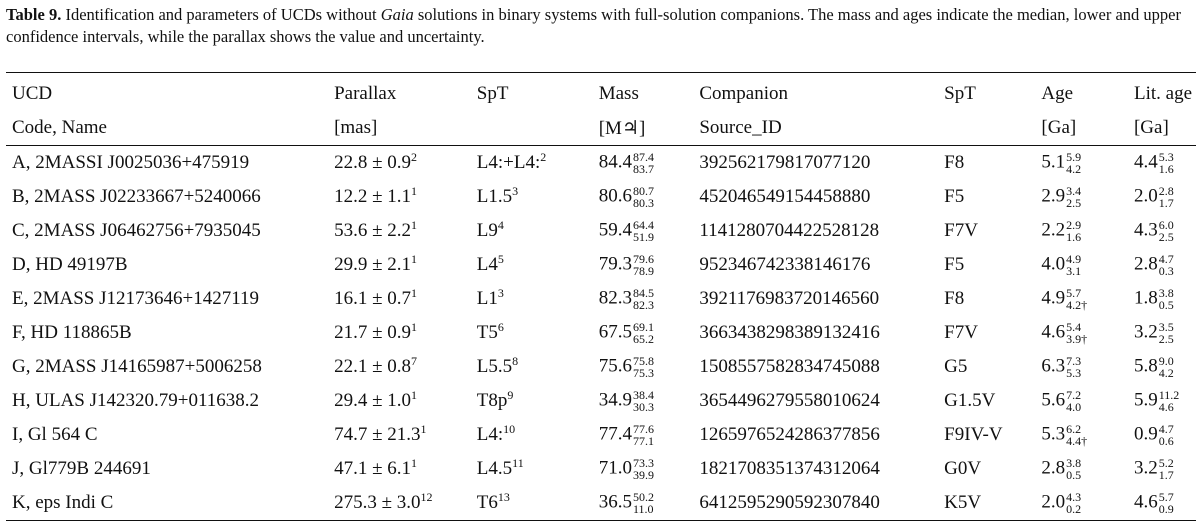 The image size is (1200, 530). What do you see at coordinates (970, 400) in the screenshot?
I see `companion-spectral-type: G1.5V` at bounding box center [970, 400].